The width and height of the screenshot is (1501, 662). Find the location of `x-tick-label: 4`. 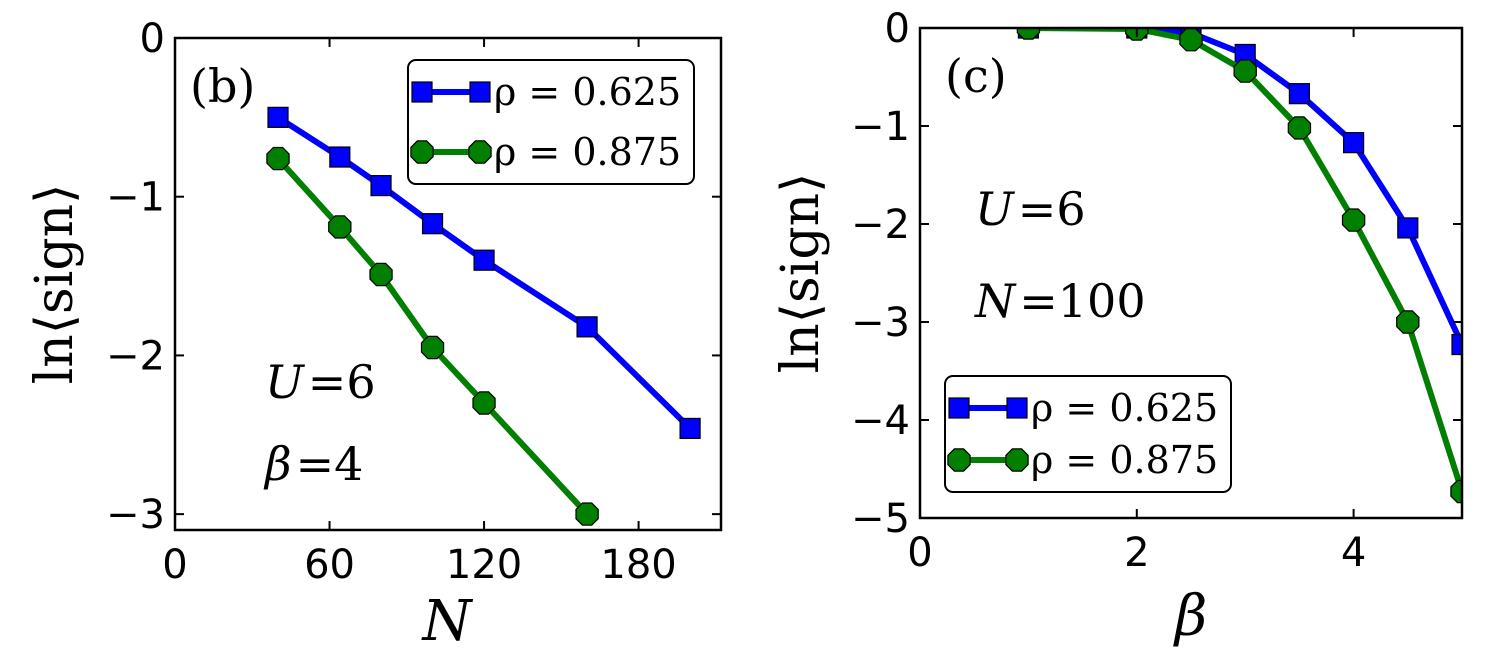

x-tick-label: 4 is located at coordinates (1353, 553).